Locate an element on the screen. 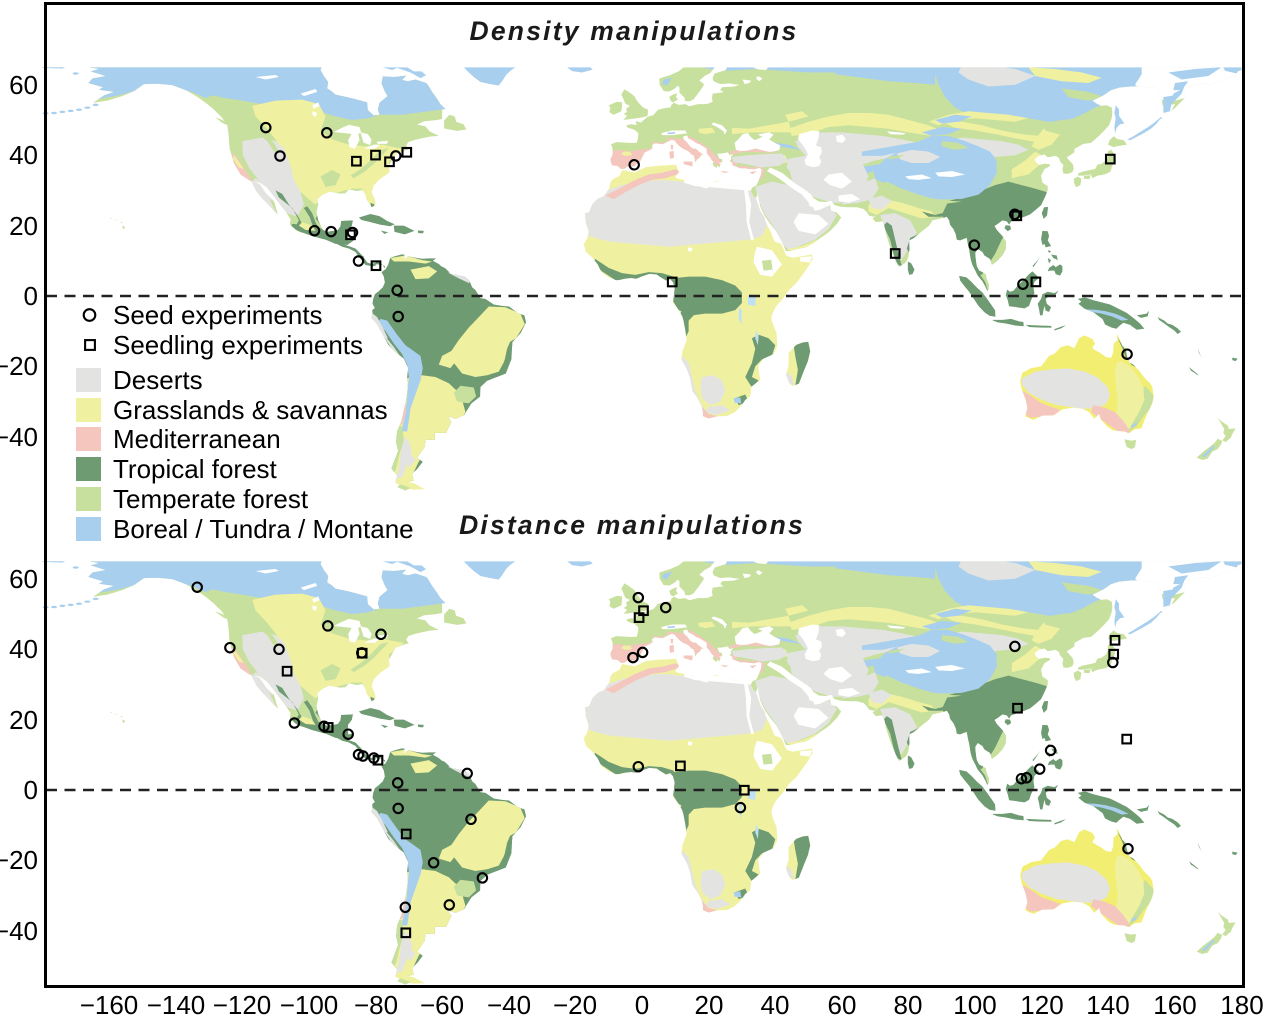 The height and width of the screenshot is (1028, 1269). svg-text: 80 is located at coordinates (908, 1005).